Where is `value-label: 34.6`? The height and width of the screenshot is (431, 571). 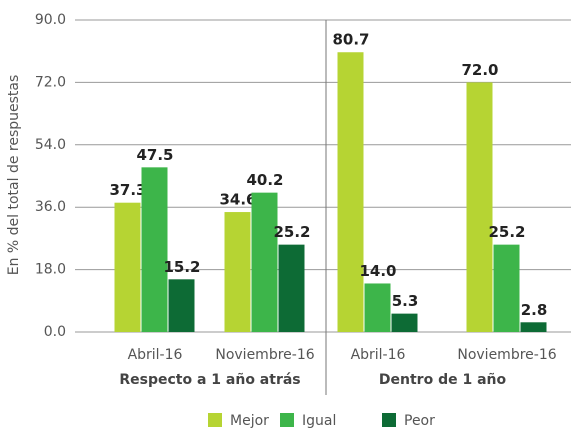 value-label: 34.6 is located at coordinates (237, 200).